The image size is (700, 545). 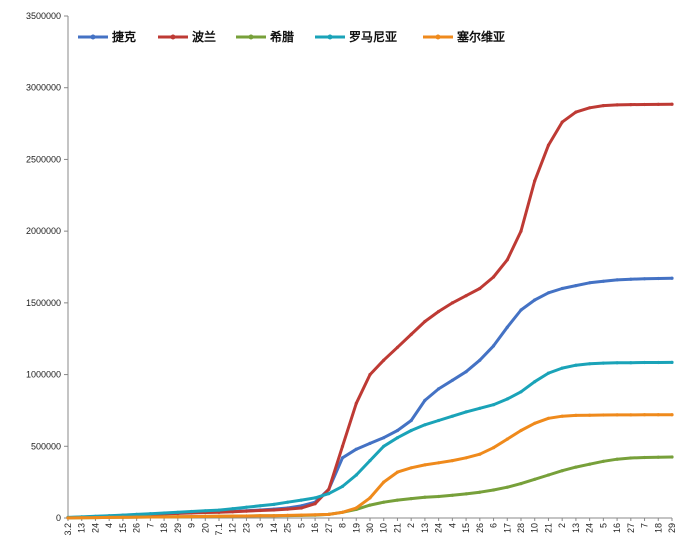 What do you see at coordinates (192, 525) in the screenshot?
I see `x-tick-label: 9` at bounding box center [192, 525].